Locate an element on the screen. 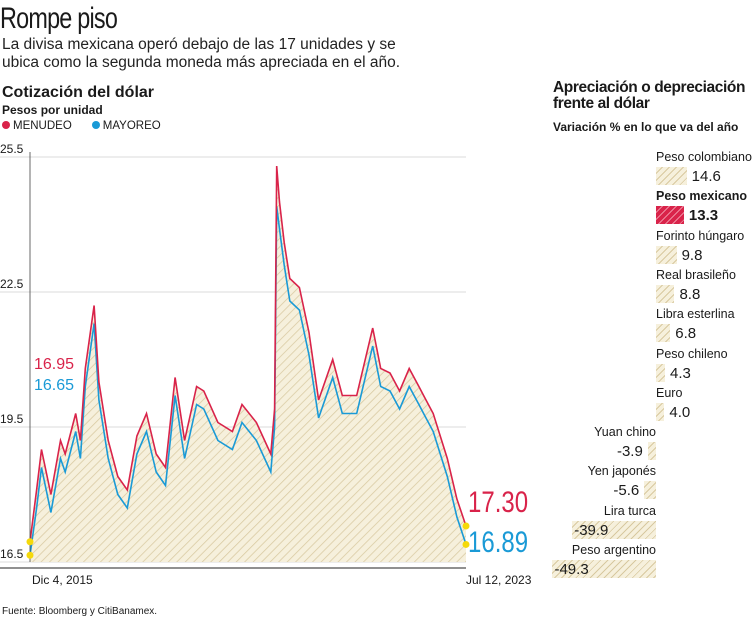  bar-value: 14.6 is located at coordinates (706, 176).